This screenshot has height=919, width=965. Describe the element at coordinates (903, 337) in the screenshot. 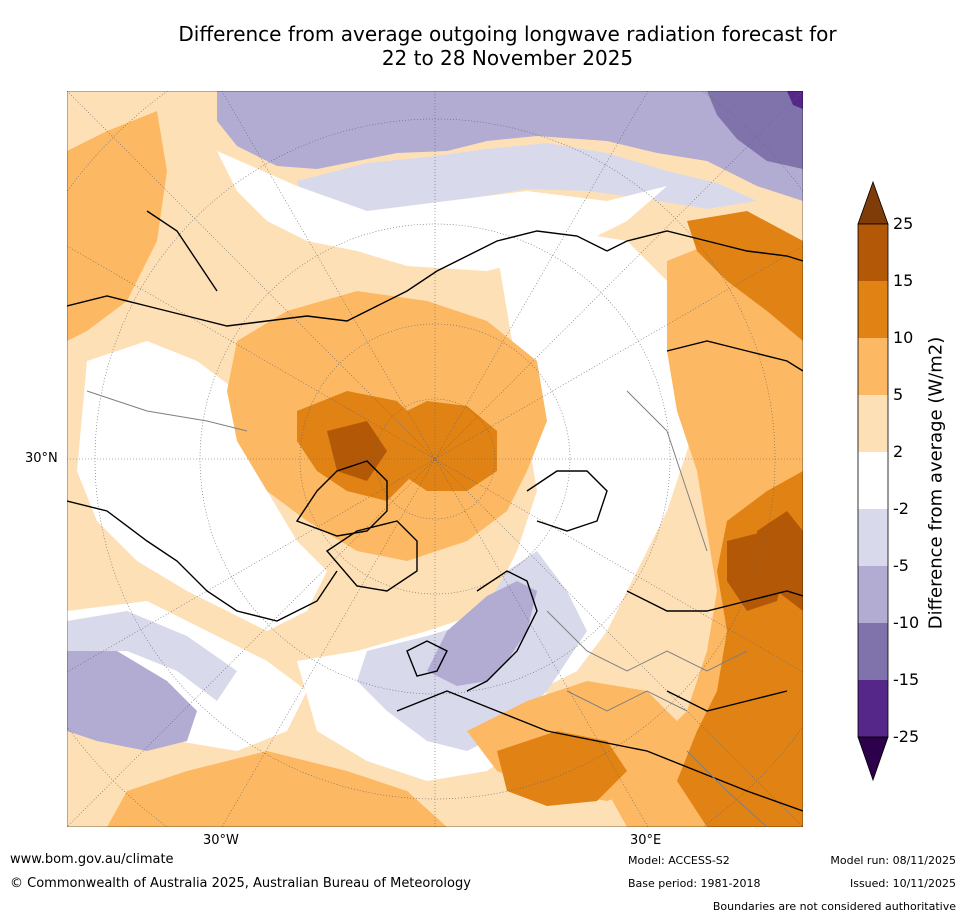

I see `colorbar-tick: 10` at that location.